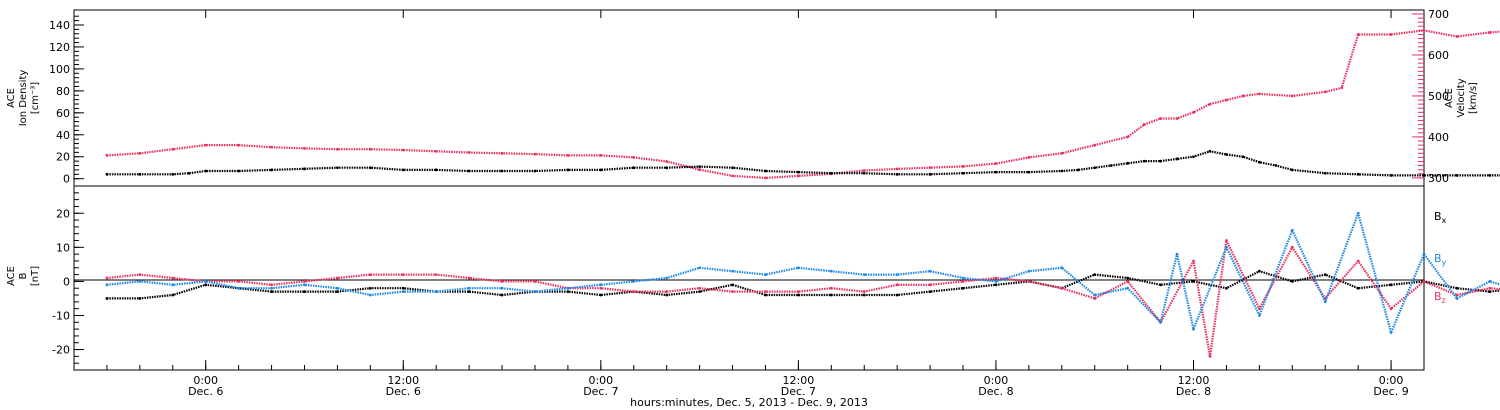 The image size is (1500, 410). Describe the element at coordinates (59, 25) in the screenshot. I see `ytick-label-density: 140` at that location.